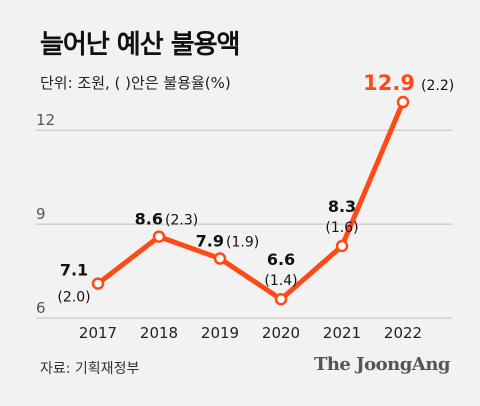 The height and width of the screenshot is (406, 480). What do you see at coordinates (45, 120) in the screenshot?
I see `y-tick-label-12: 12` at bounding box center [45, 120].